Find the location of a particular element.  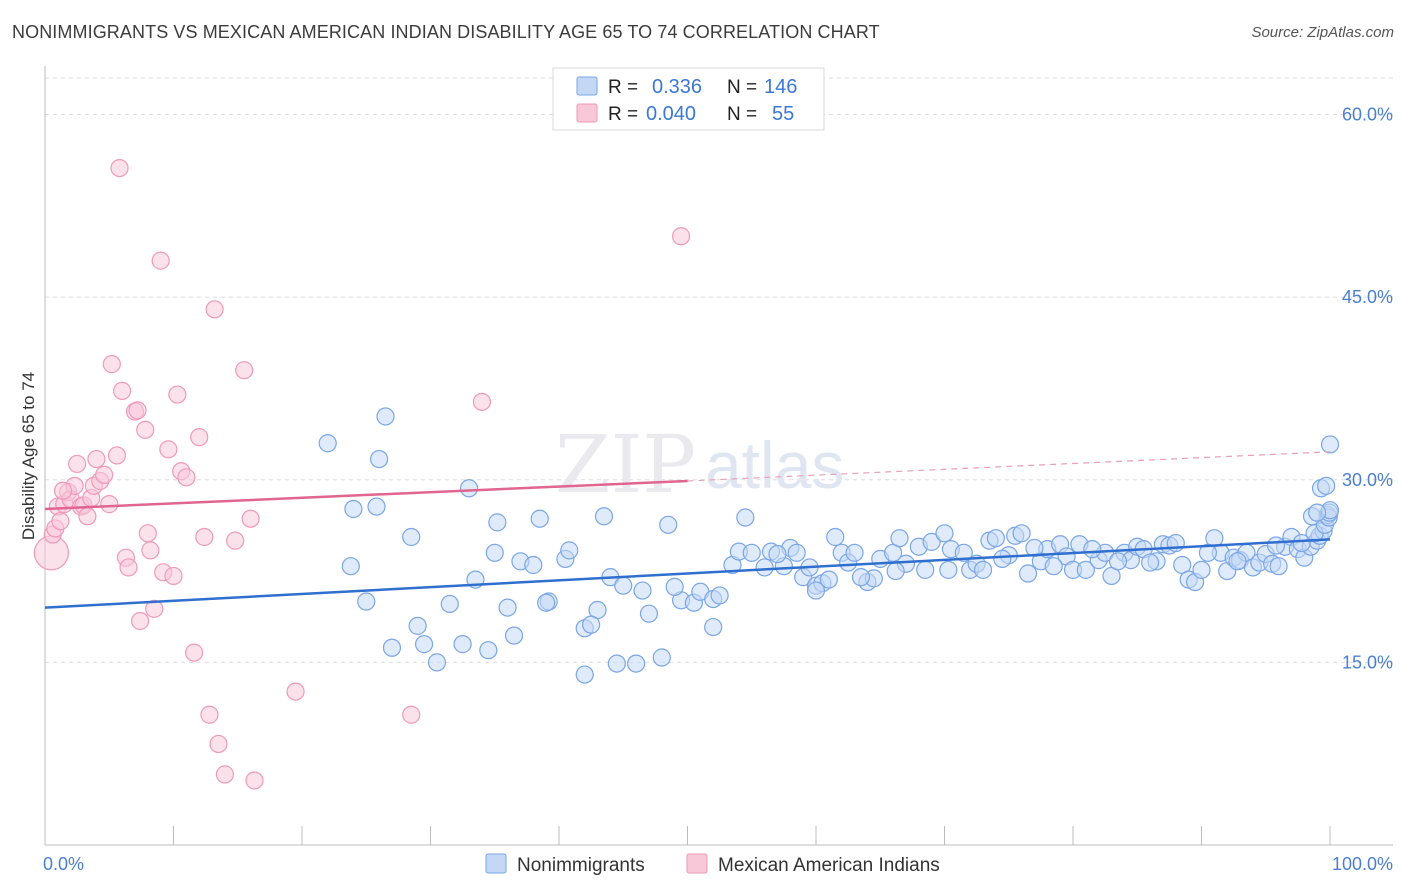

stats-row-mexican-american-indians: R = 0.040 N = 55 is located at coordinates (685, 114).